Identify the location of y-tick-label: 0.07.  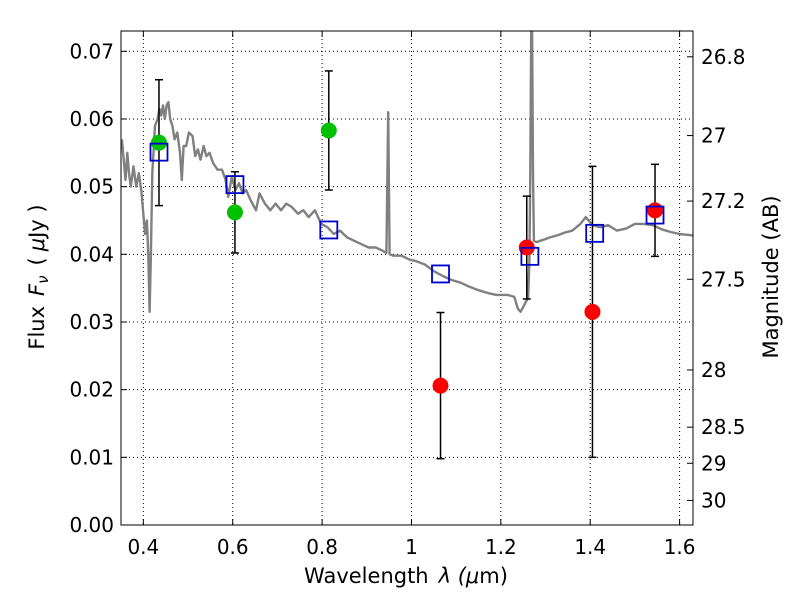
(91, 51).